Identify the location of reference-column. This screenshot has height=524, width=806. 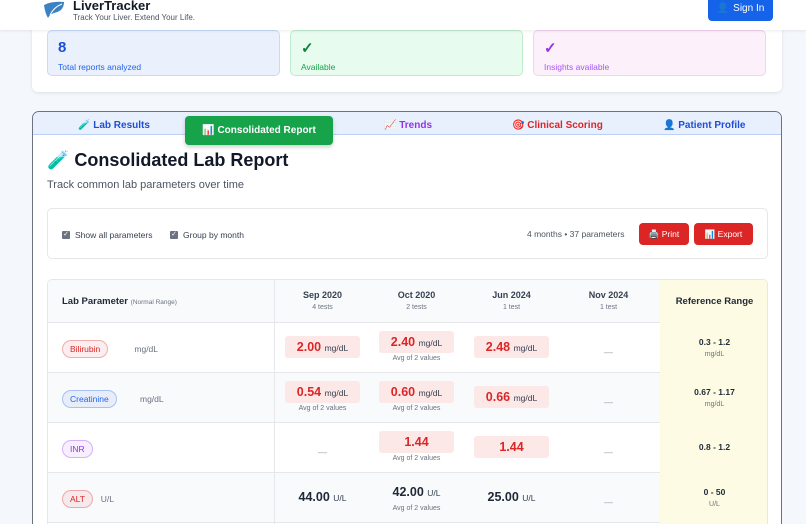
(713, 402).